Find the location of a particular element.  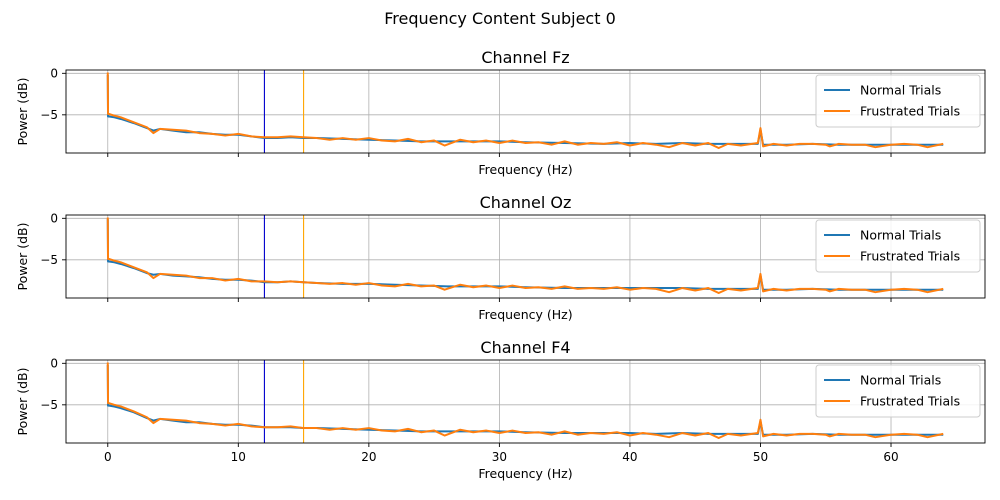

x-tick-label-0: 0 is located at coordinates (108, 457).